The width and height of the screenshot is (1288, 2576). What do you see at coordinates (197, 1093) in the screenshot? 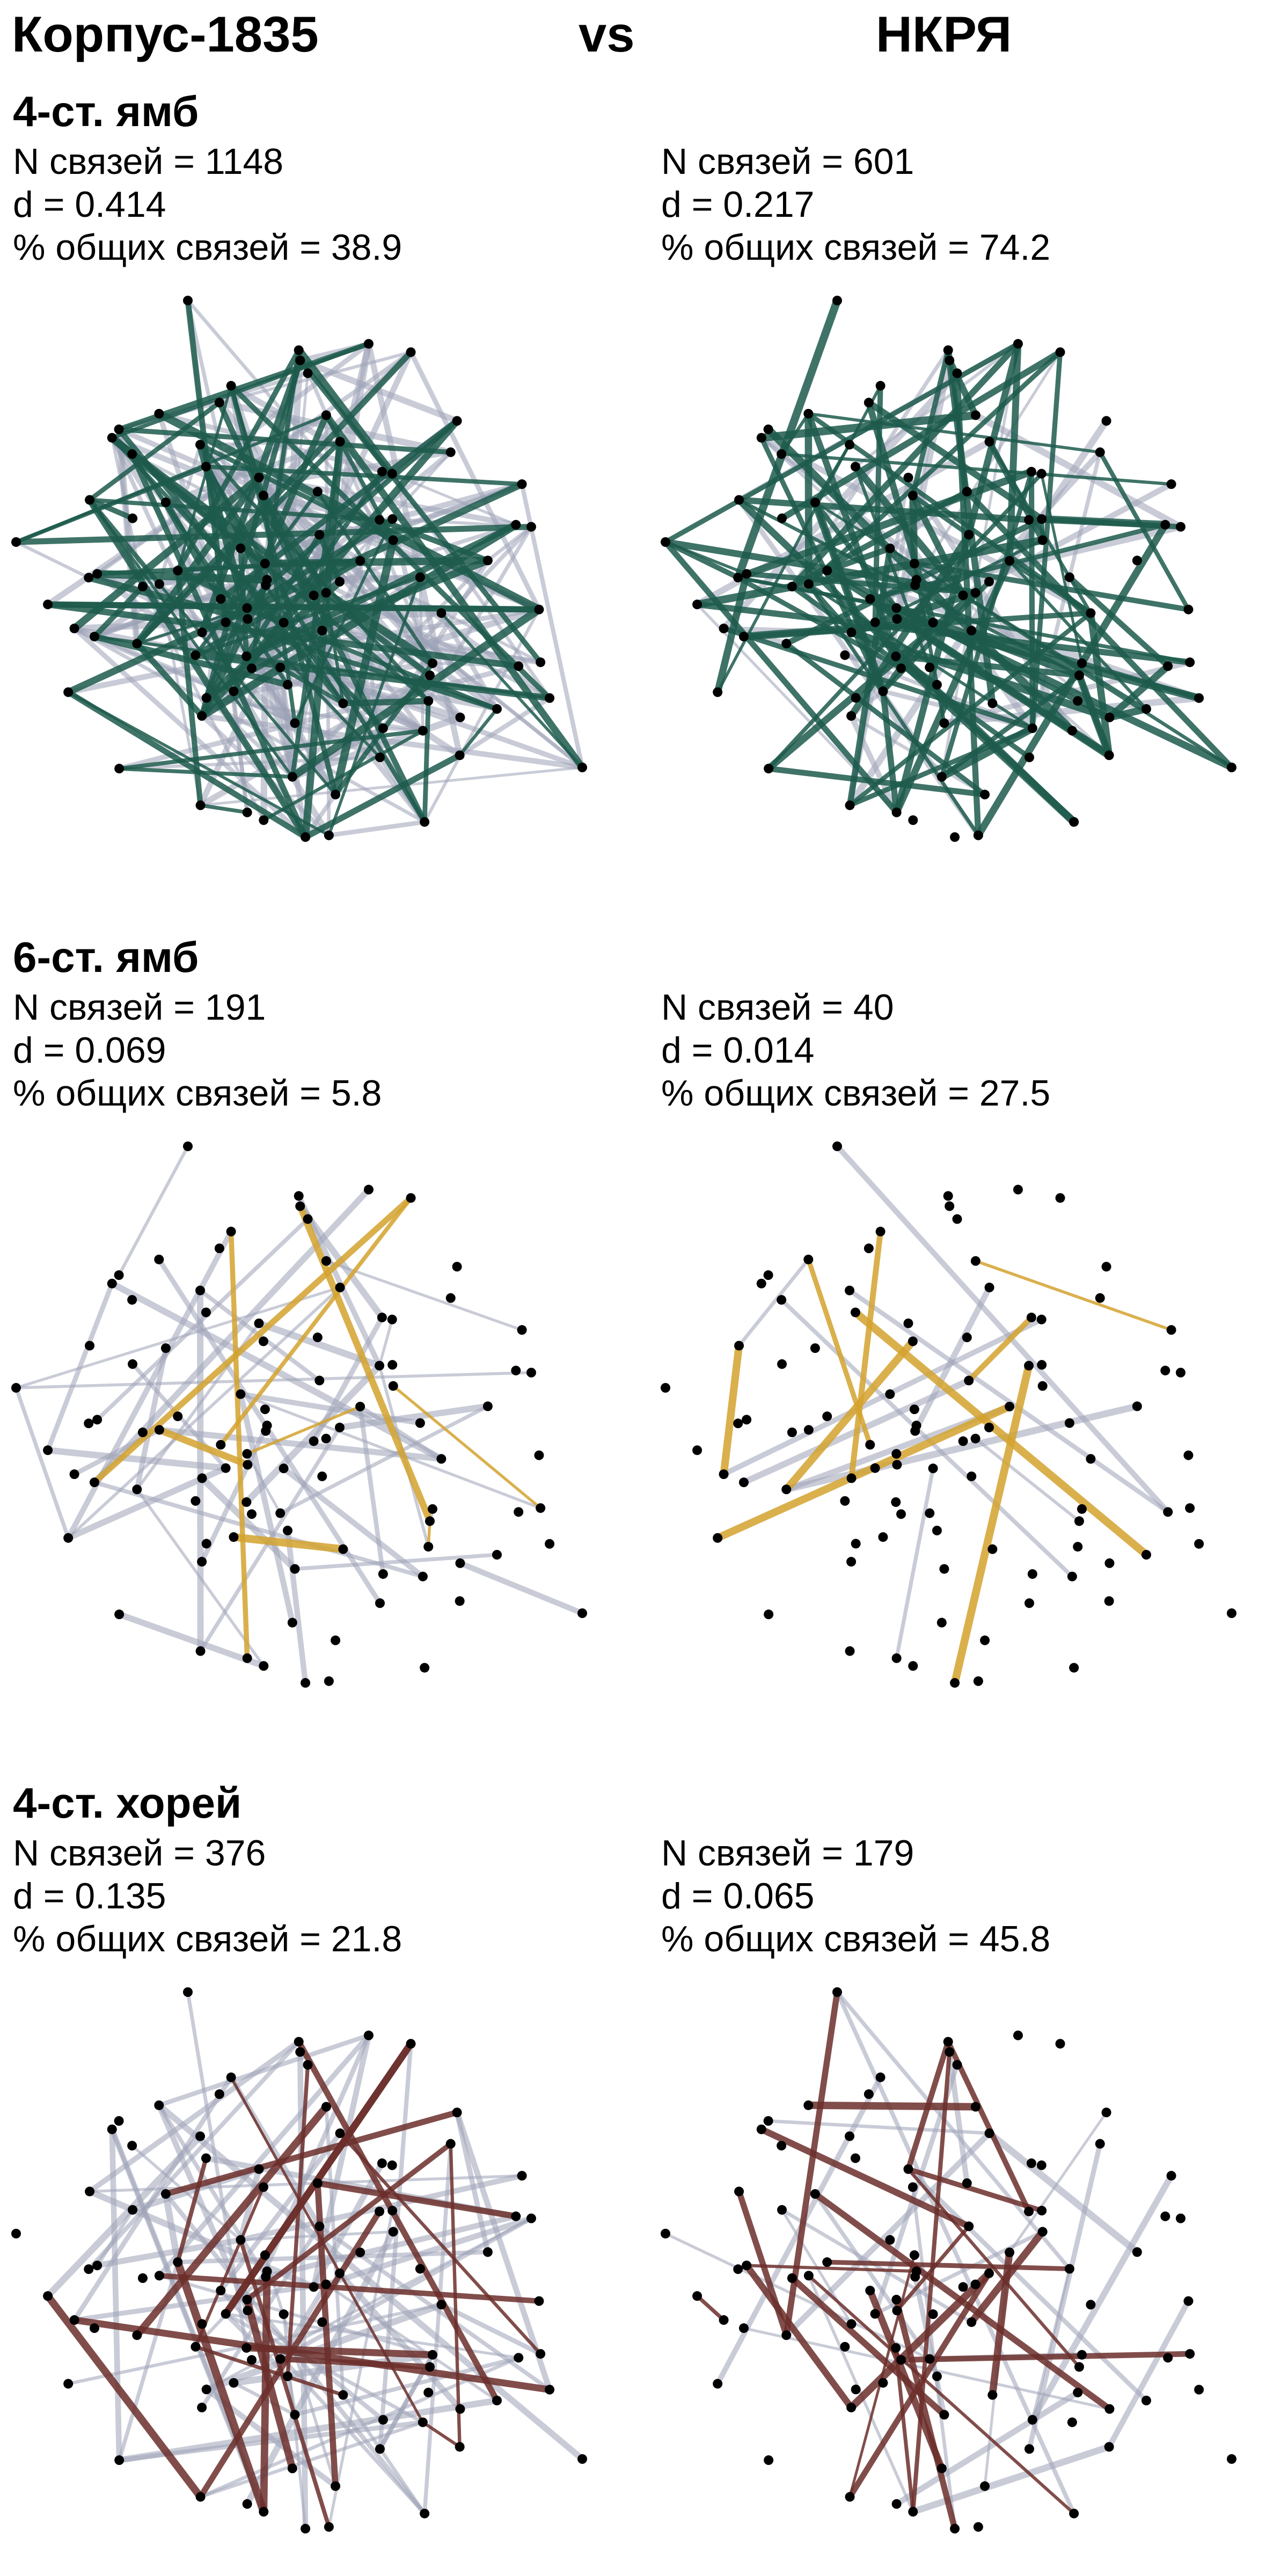
I see `left-shared-pct-iamb6: % общих связей = 5.8` at bounding box center [197, 1093].